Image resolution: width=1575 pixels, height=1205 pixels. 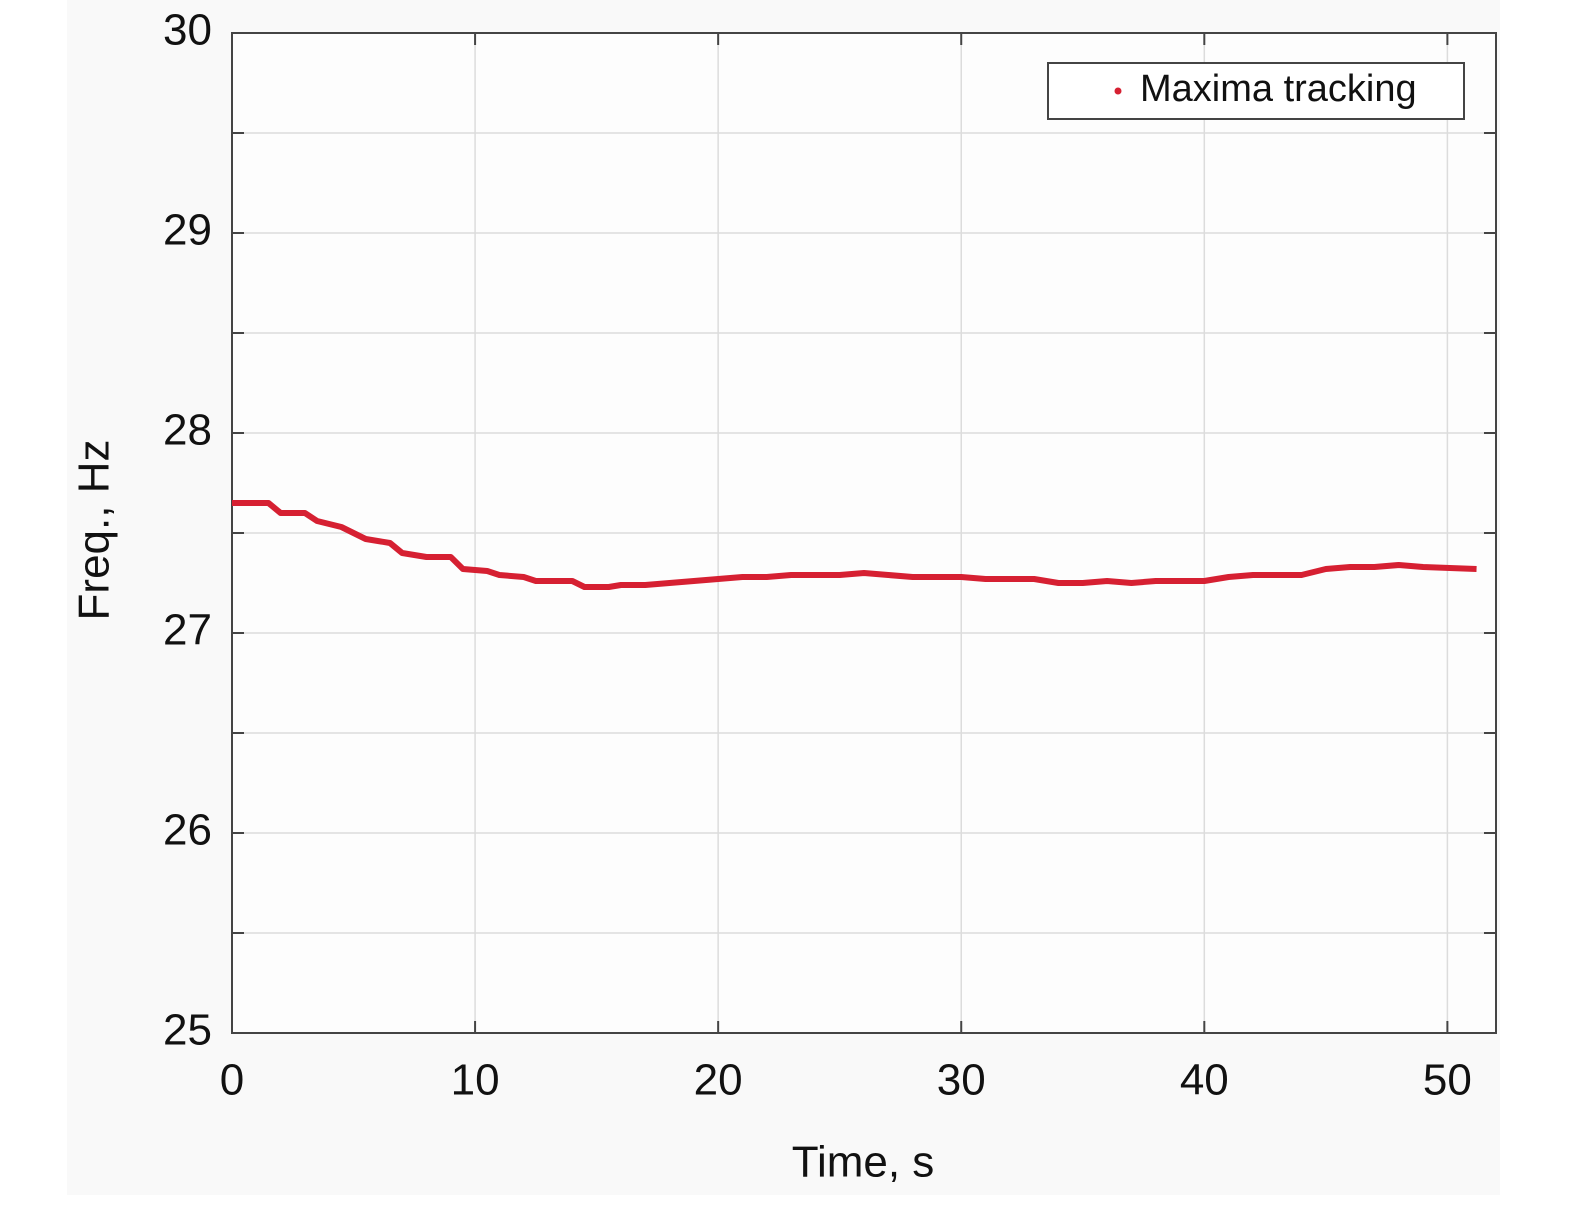 I want to click on y-tick-label: 27, so click(x=187, y=630).